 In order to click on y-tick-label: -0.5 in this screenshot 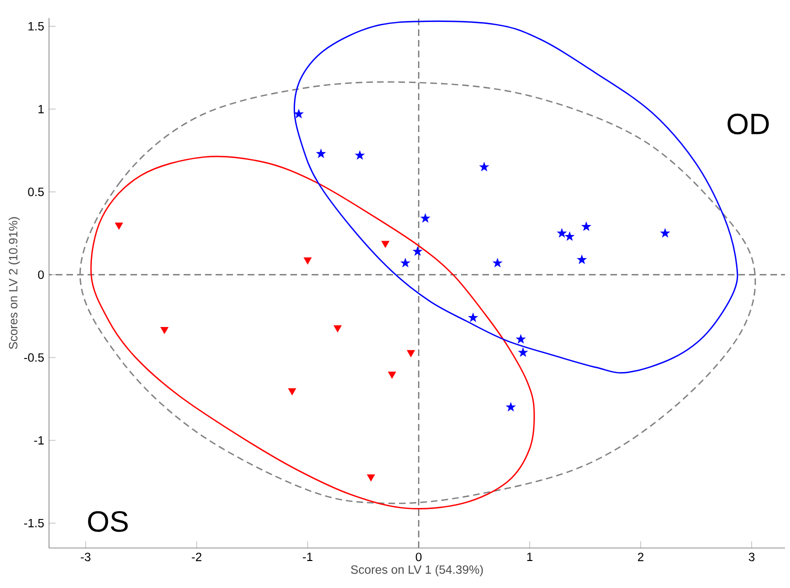, I will do `click(34, 357)`.